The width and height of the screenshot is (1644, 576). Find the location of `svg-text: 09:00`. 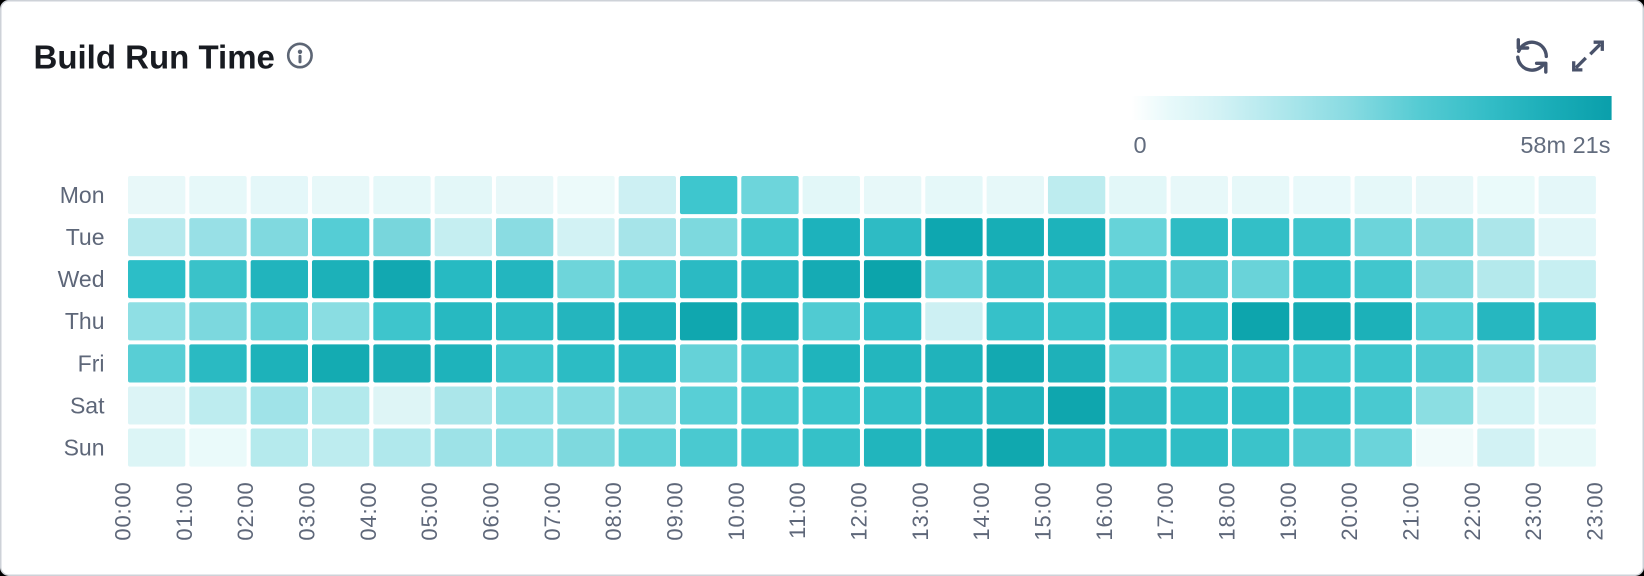

svg-text: 09:00 is located at coordinates (675, 511).